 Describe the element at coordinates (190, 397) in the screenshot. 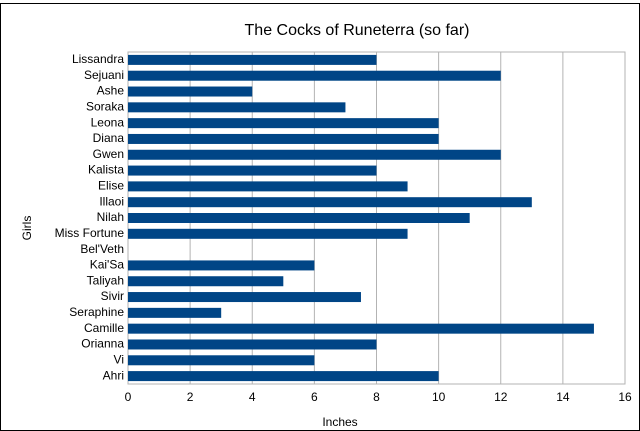

I see `x-tick-label: 2` at that location.